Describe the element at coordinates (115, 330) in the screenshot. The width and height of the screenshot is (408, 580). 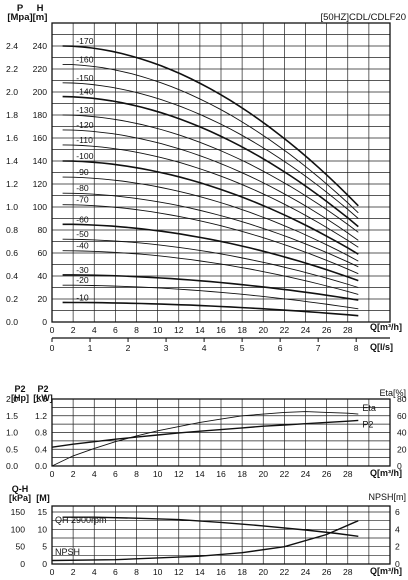
I see `q-m3h-tick-label: 6` at that location.